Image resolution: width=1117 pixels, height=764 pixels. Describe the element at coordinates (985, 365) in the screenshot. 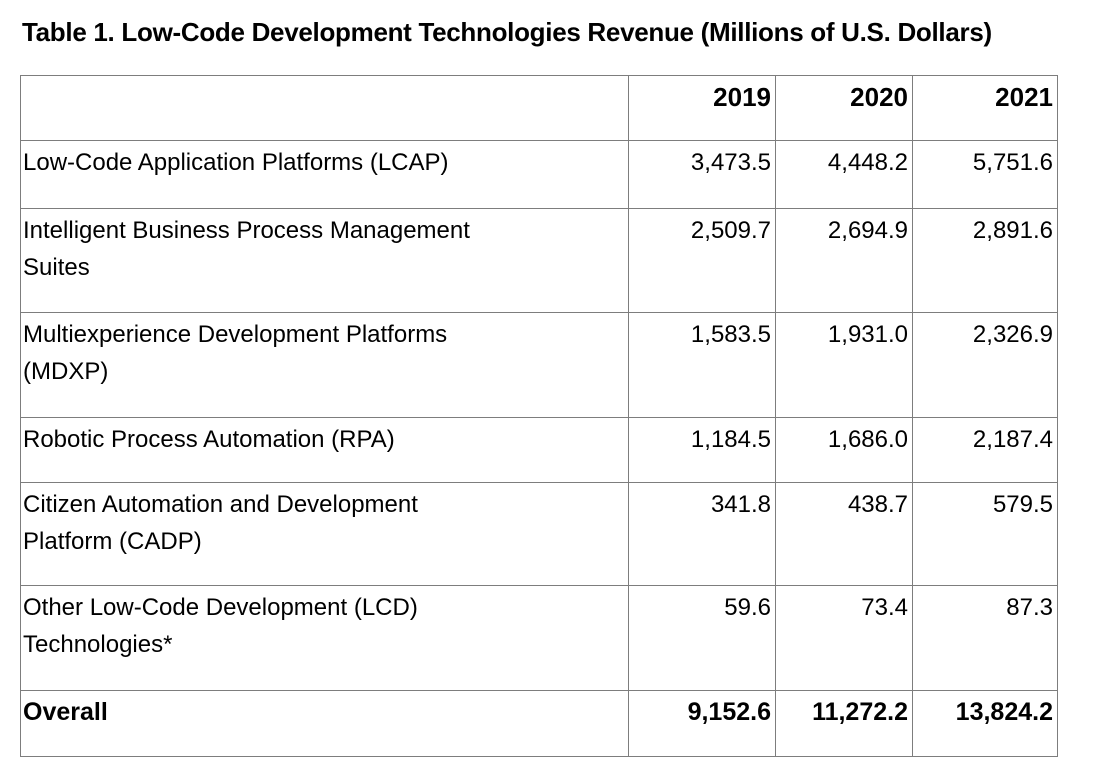

I see `value-cell: 2,326.9` at that location.